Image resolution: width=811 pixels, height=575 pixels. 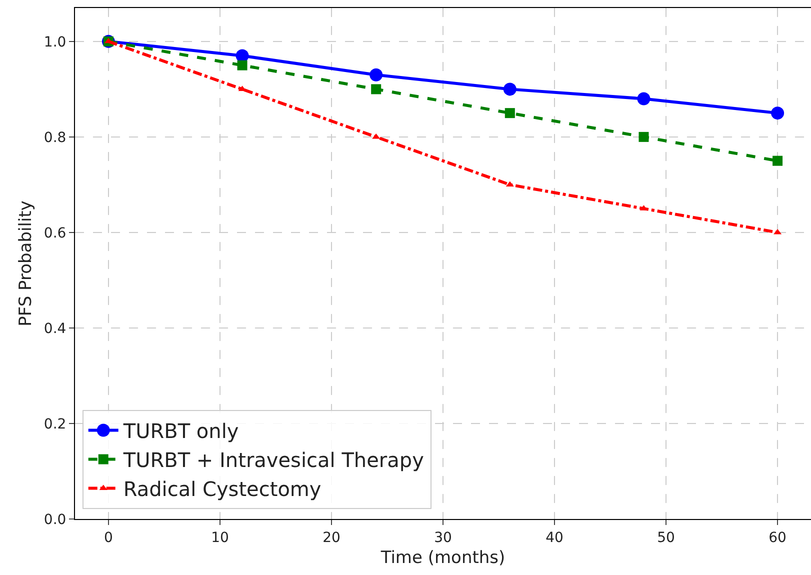 I want to click on x-tick-label: 0, so click(x=108, y=538).